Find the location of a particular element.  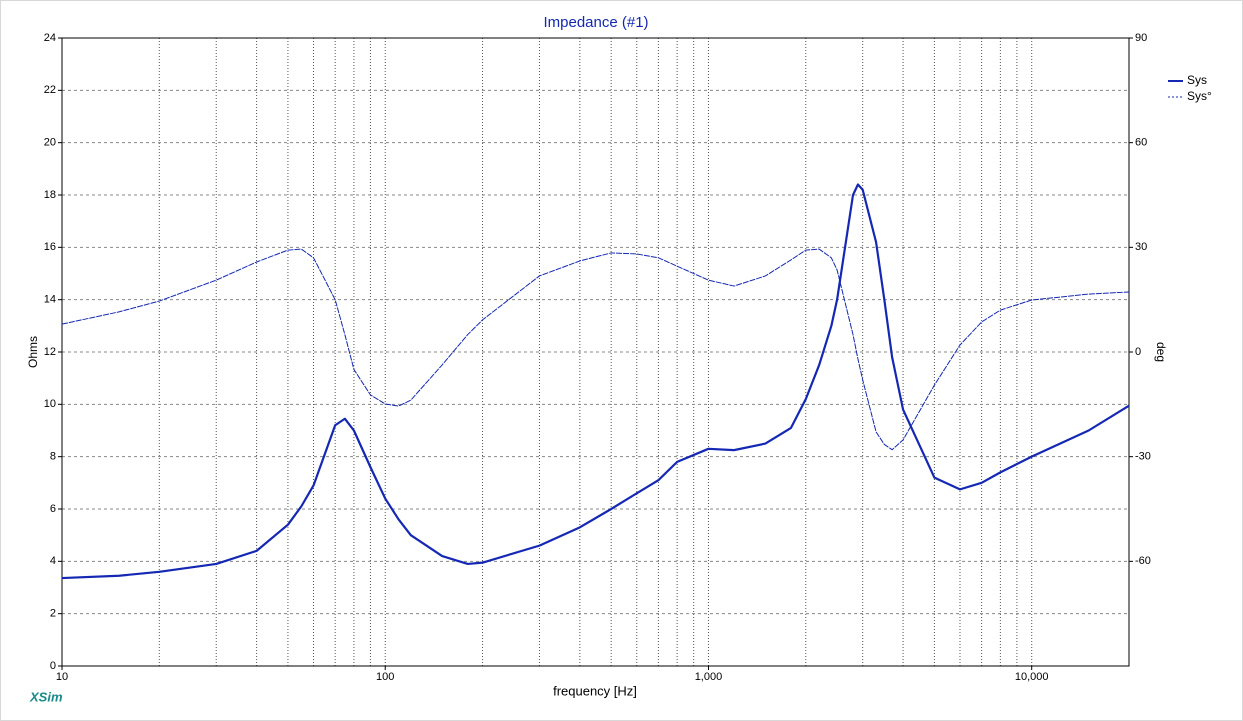

x-tick-label: 100 is located at coordinates (385, 677).